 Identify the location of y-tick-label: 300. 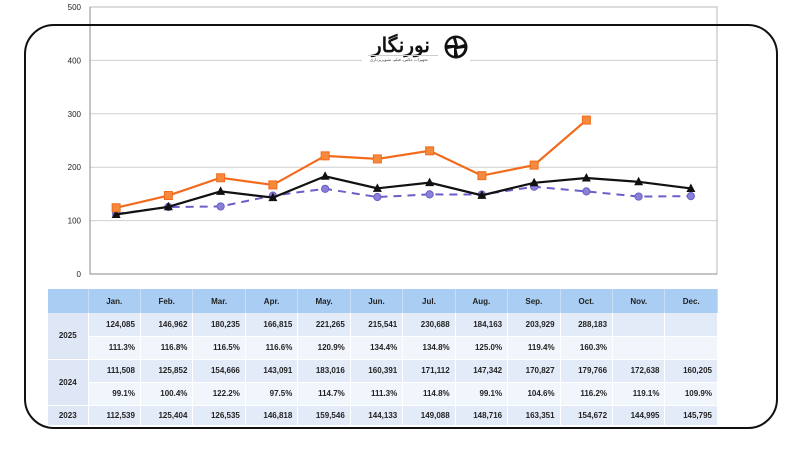
(75, 114).